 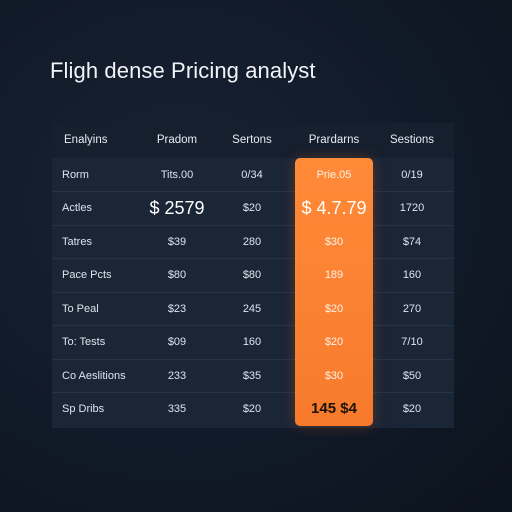 What do you see at coordinates (412, 376) in the screenshot?
I see `table-cell: $50` at bounding box center [412, 376].